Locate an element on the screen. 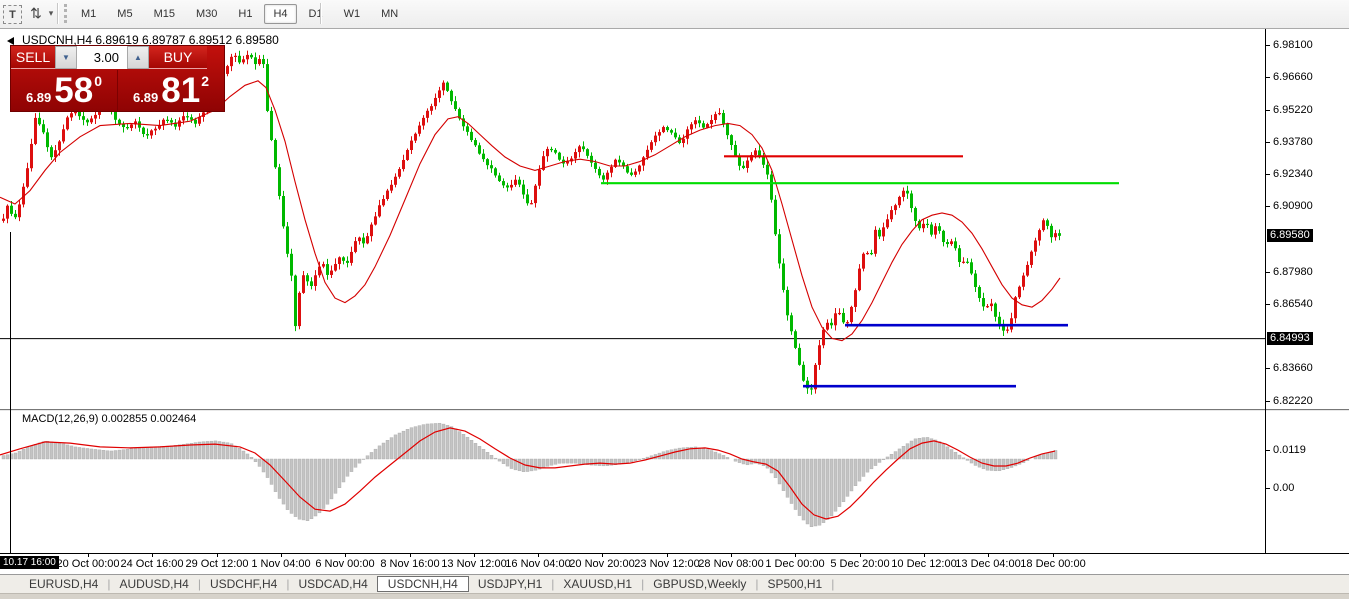  volume-increase-button: ▲ is located at coordinates (138, 57).